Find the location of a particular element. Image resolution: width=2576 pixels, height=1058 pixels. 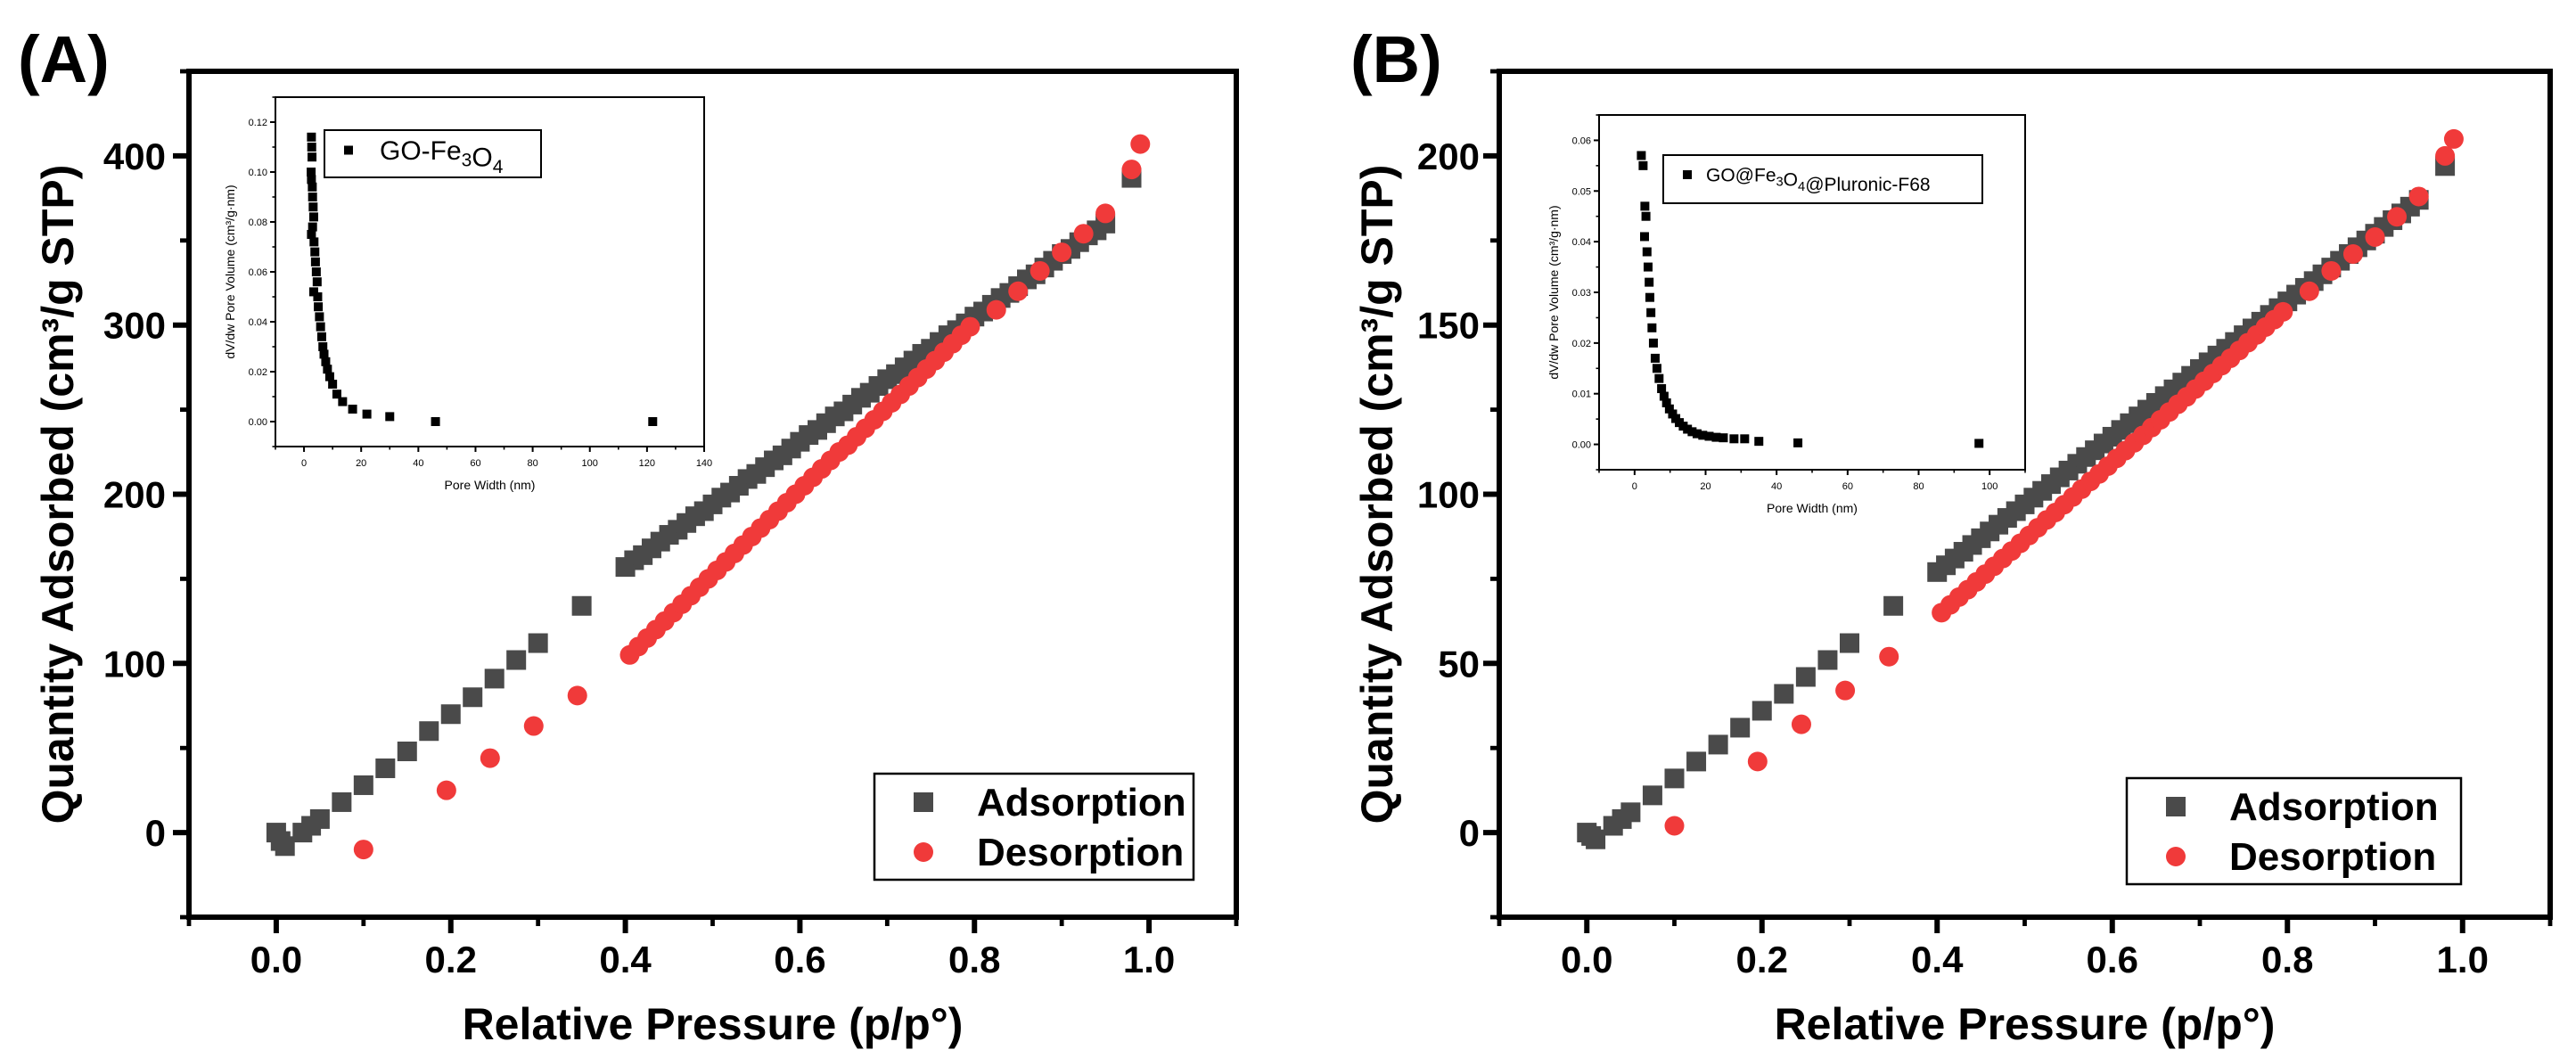

inset-legend: GO@Fe3O4@Pluronic-F68 is located at coordinates (1823, 179).